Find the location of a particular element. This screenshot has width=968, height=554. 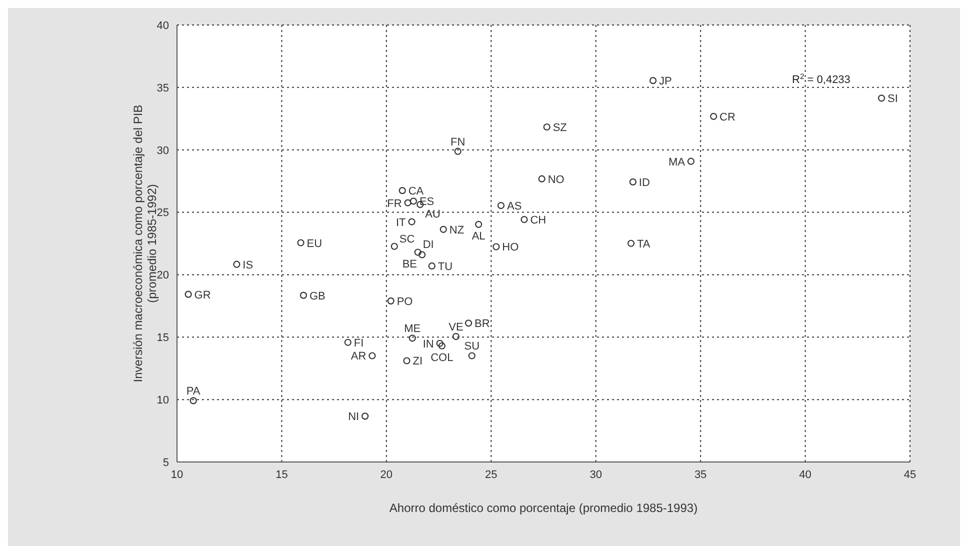

annotation: SU is located at coordinates (472, 346).